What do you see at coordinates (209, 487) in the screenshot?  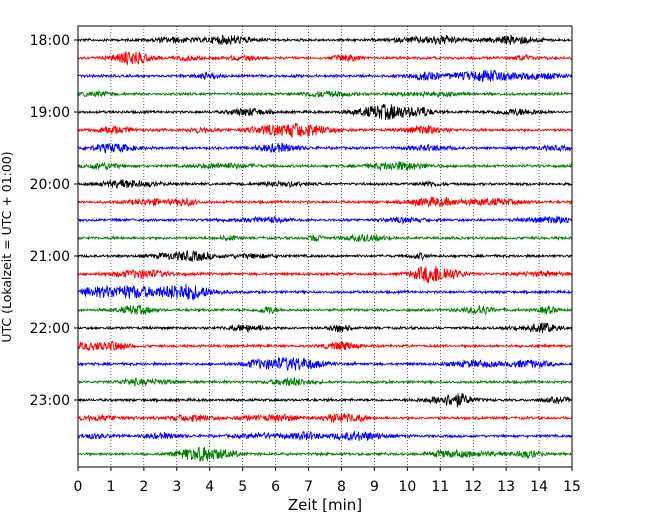 I see `x-tick-label: 4` at bounding box center [209, 487].